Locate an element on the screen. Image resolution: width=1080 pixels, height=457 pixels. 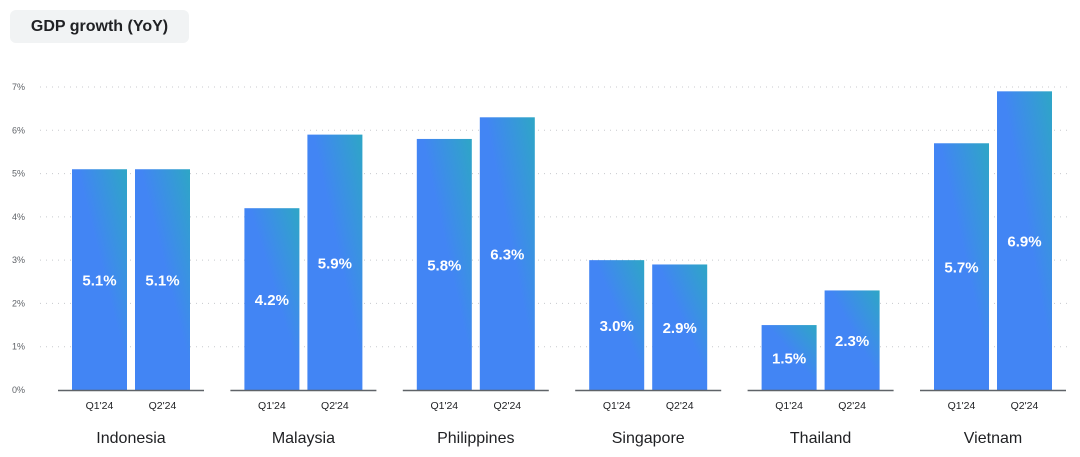
data-label: 5.9% is located at coordinates (335, 263).